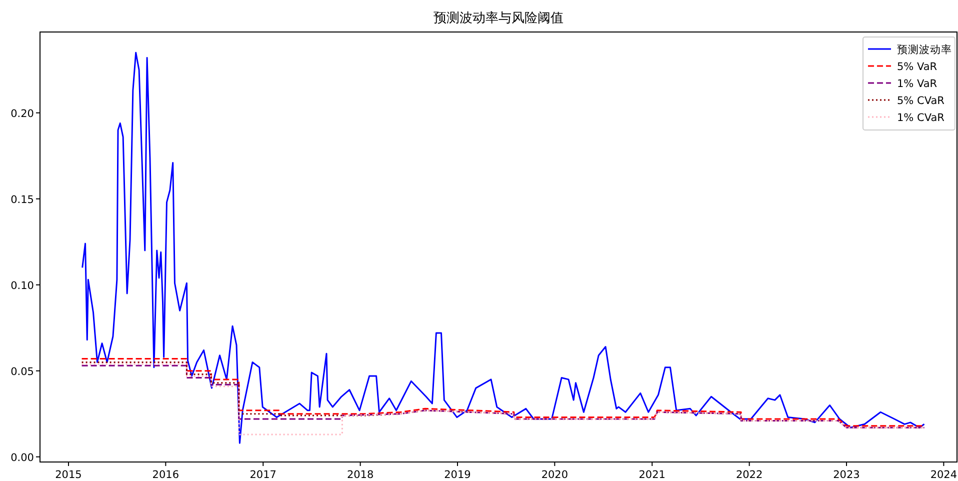  I want to click on y-tick-label: 0.20, so click(22, 114).